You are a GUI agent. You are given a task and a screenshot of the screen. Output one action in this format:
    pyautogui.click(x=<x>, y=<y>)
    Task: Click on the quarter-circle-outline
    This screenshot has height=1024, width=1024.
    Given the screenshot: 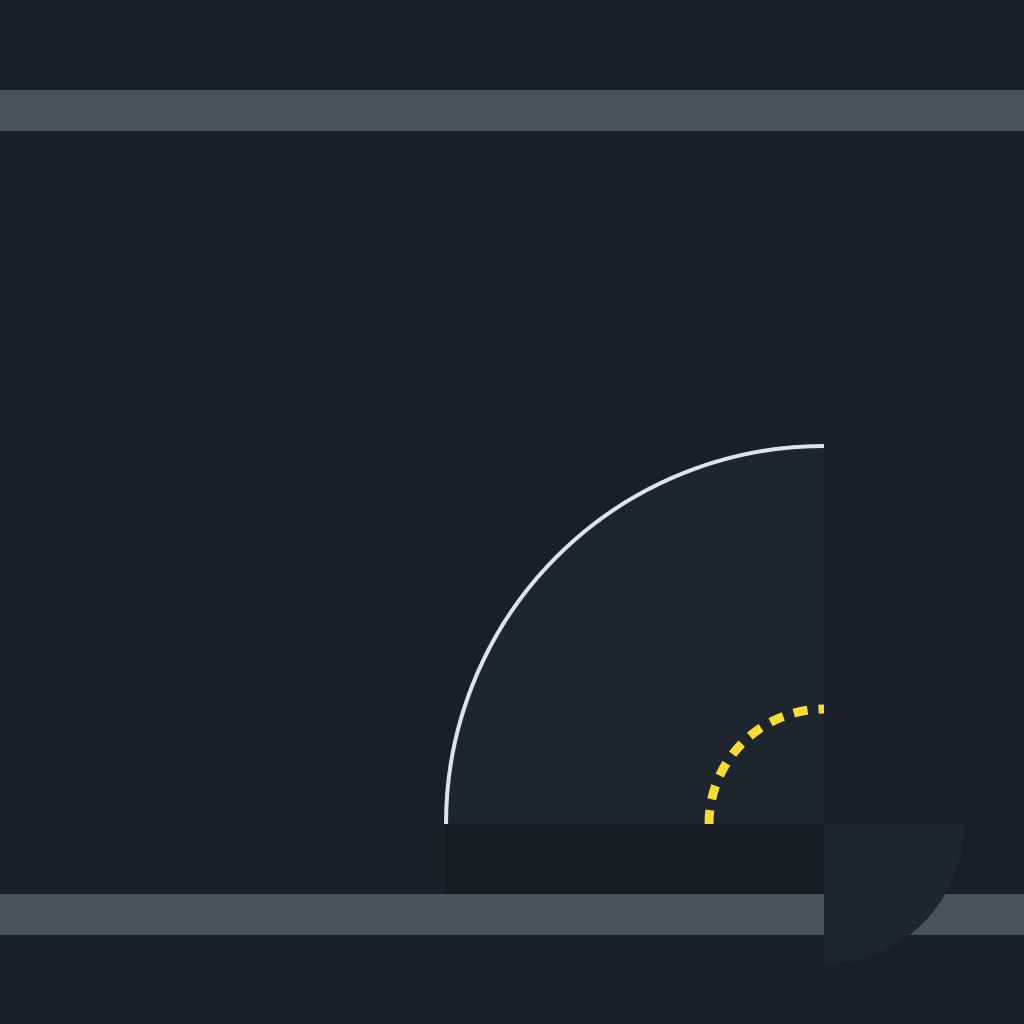 What is the action you would take?
    pyautogui.click(x=634, y=634)
    